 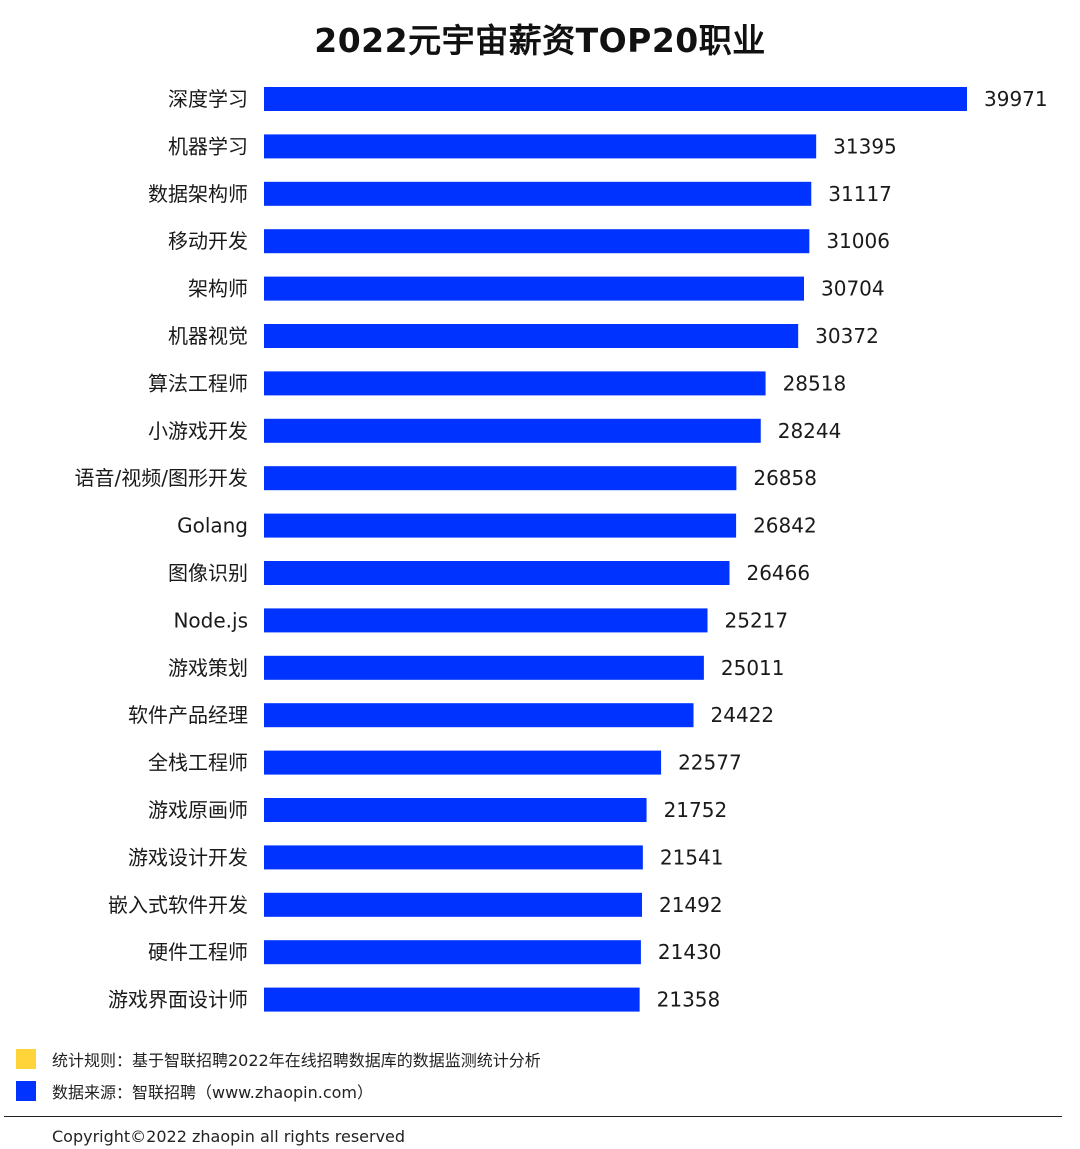 What do you see at coordinates (208, 241) in the screenshot?
I see `category-label: 移动开发` at bounding box center [208, 241].